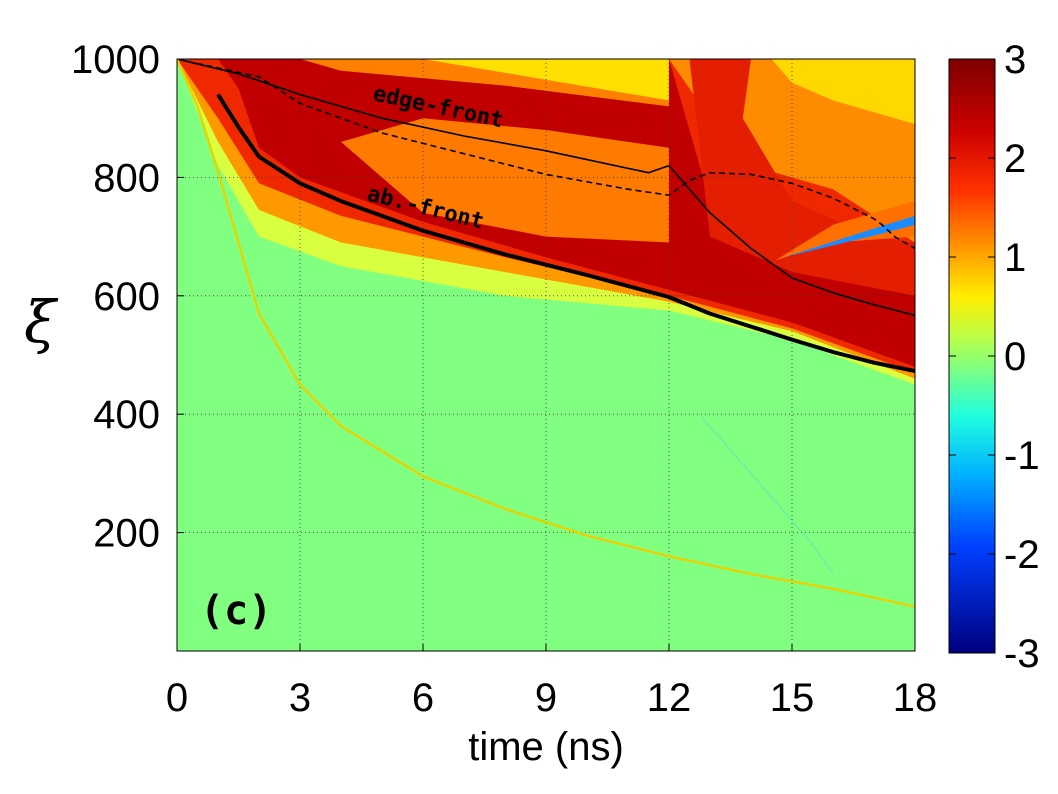 The image size is (1058, 794). What do you see at coordinates (126, 178) in the screenshot?
I see `y-tick-label-800: 800` at bounding box center [126, 178].